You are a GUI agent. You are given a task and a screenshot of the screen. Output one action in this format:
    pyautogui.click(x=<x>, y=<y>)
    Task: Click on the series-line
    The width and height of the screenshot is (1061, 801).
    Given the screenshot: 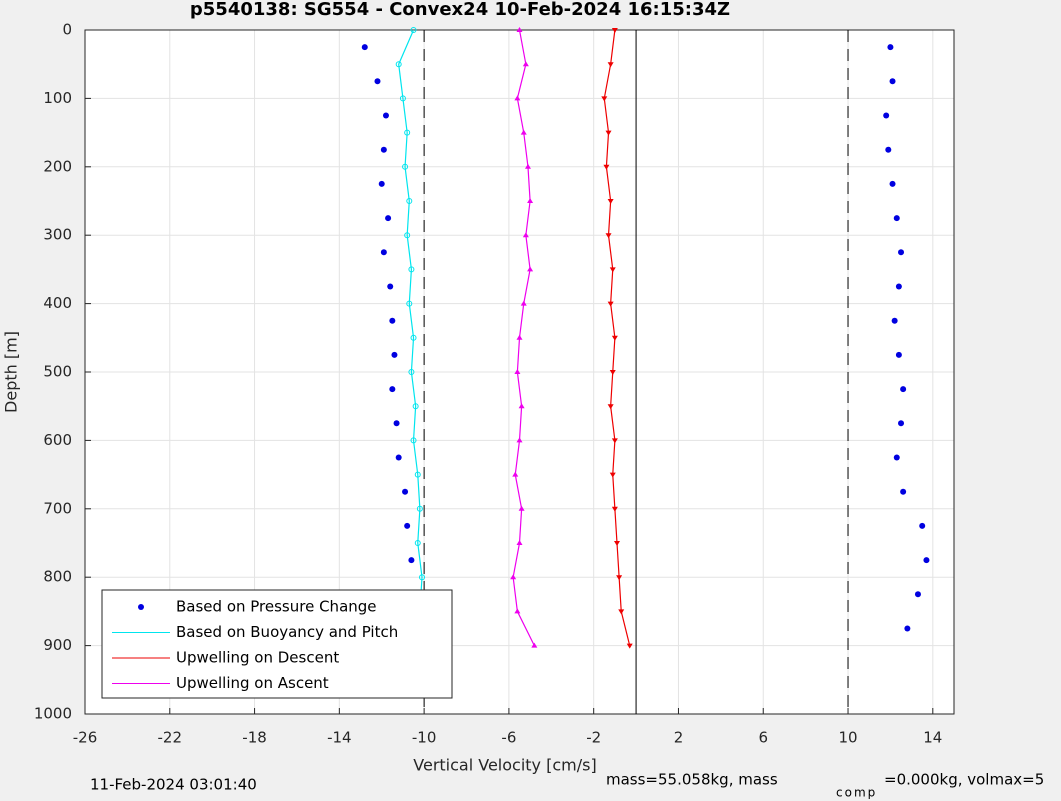 What is the action you would take?
    pyautogui.click(x=410, y=337)
    